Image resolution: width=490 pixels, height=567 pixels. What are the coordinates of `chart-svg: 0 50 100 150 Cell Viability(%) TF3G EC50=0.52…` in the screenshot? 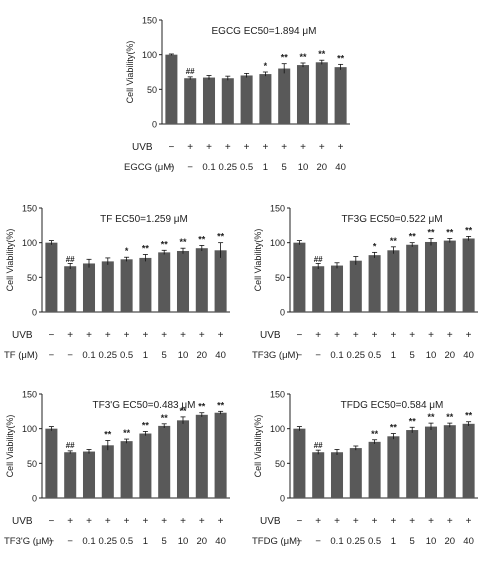 It's located at (365, 282).